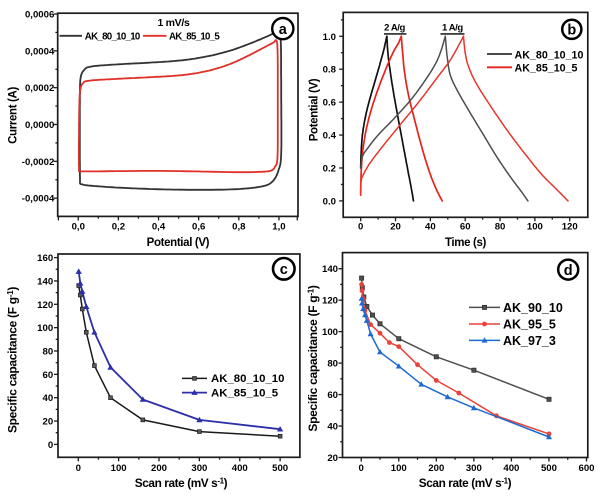 The height and width of the screenshot is (497, 600). I want to click on svg-text: -0,0002, so click(38, 162).